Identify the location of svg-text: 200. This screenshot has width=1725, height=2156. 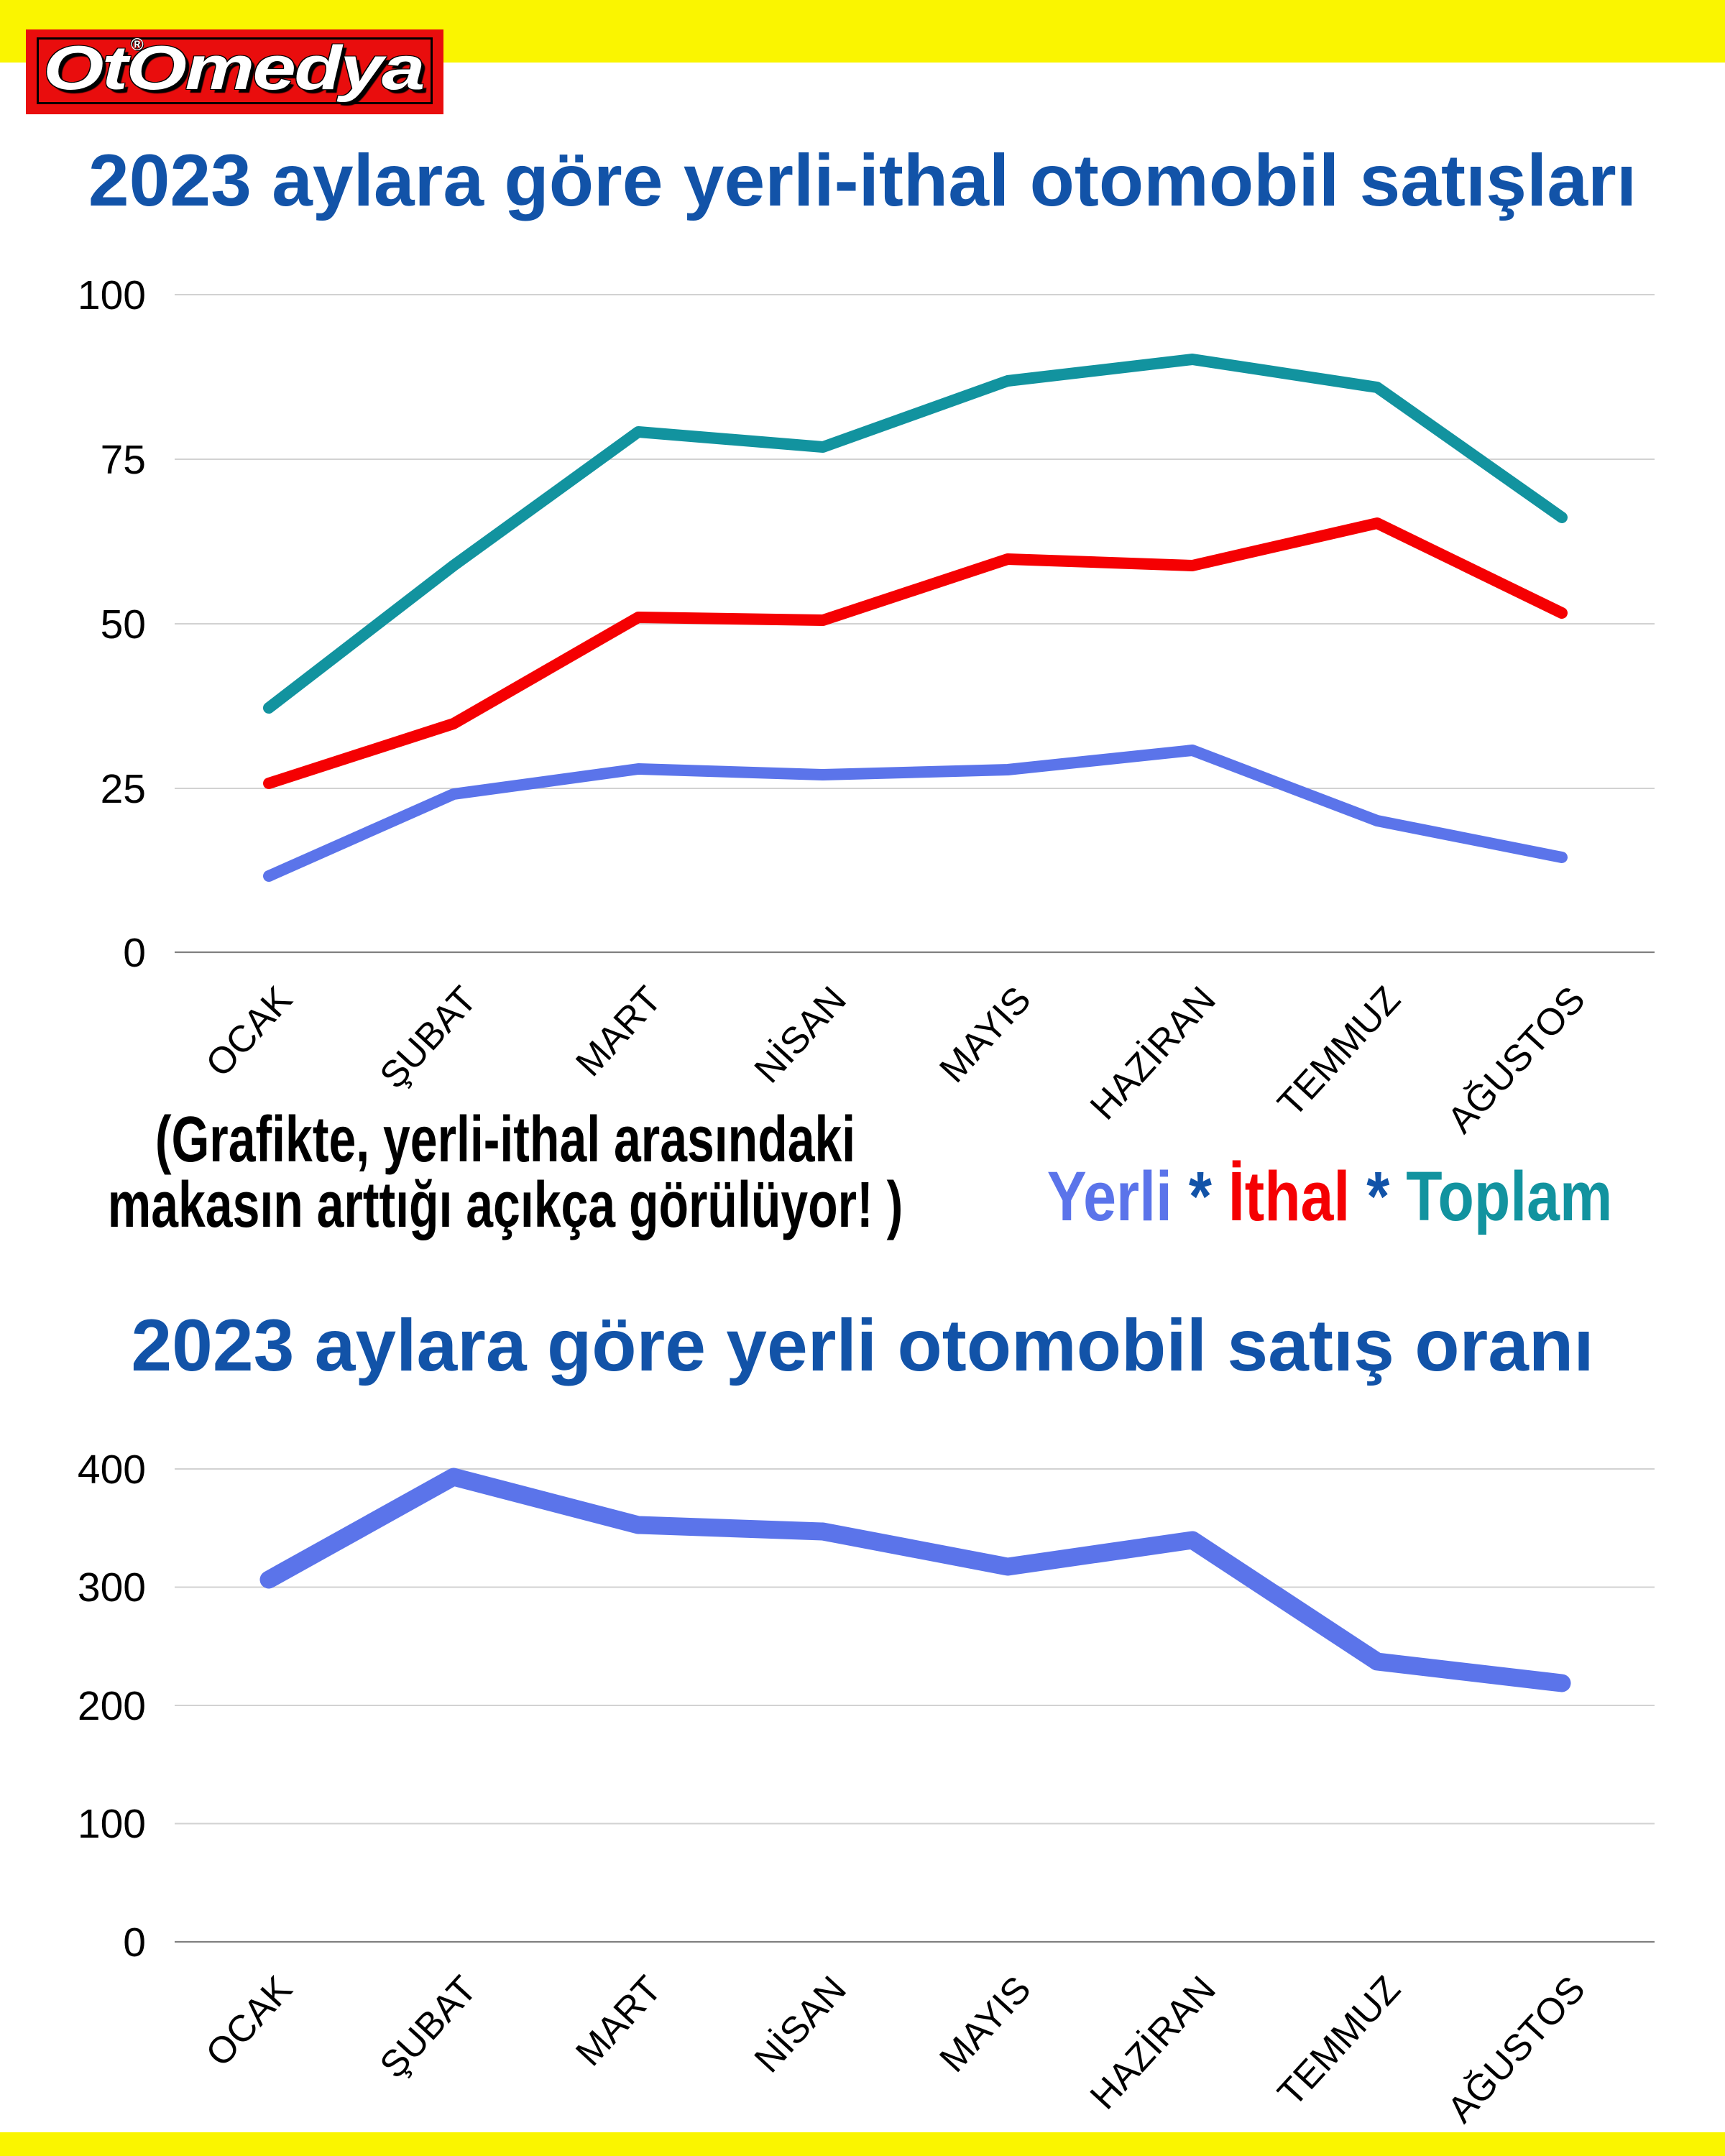
(112, 1706).